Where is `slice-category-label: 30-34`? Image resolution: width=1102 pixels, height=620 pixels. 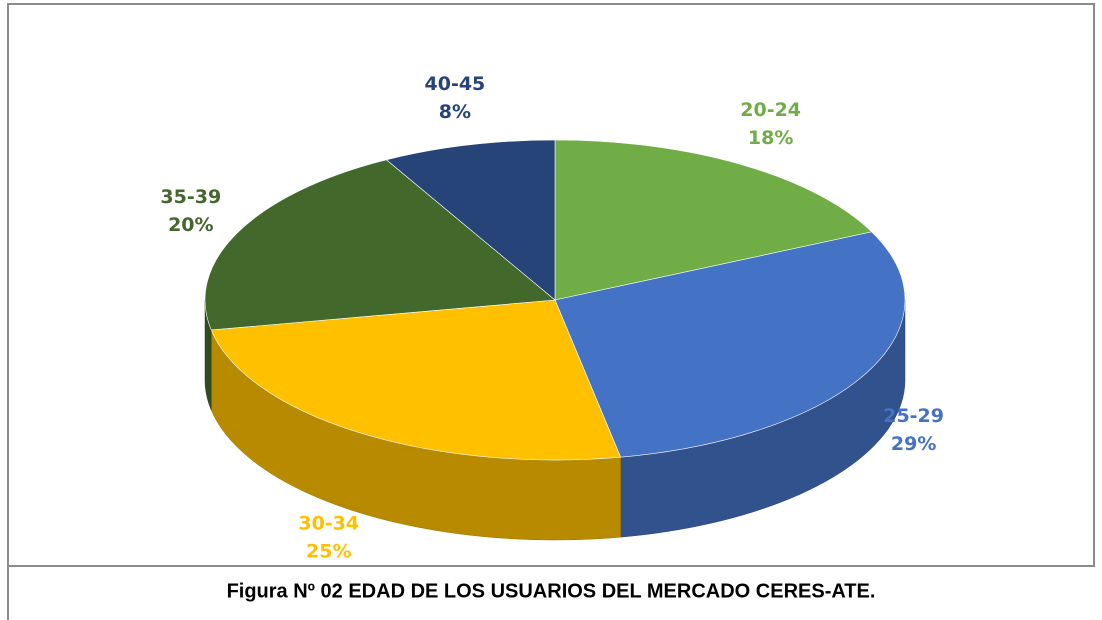
slice-category-label: 30-34 is located at coordinates (328, 524).